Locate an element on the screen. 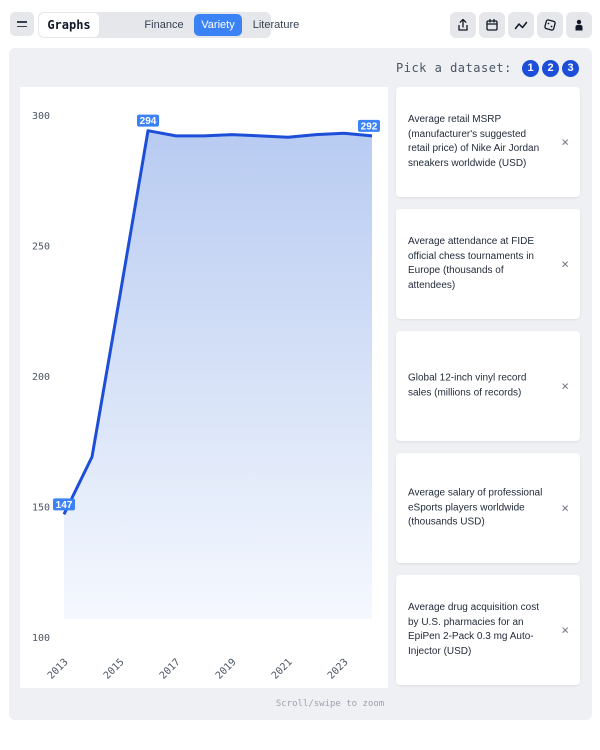  menu-icon-bar is located at coordinates (22, 26).